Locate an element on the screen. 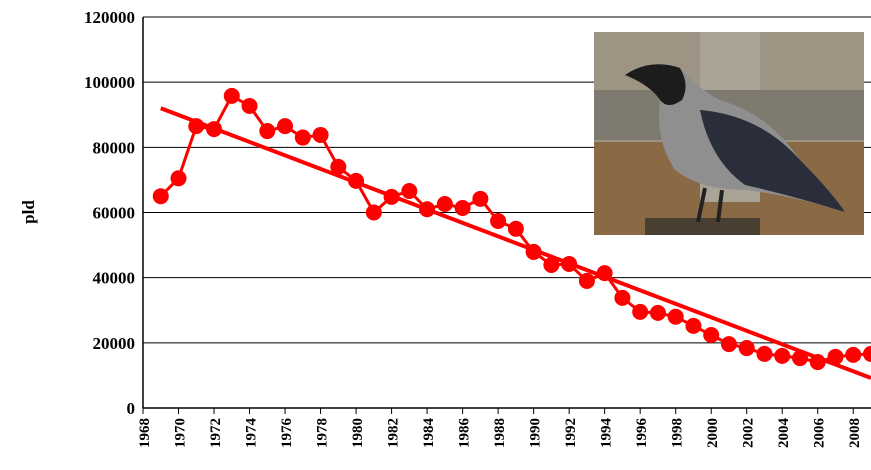 The height and width of the screenshot is (470, 871). x-tick-label: 1990 is located at coordinates (536, 433).